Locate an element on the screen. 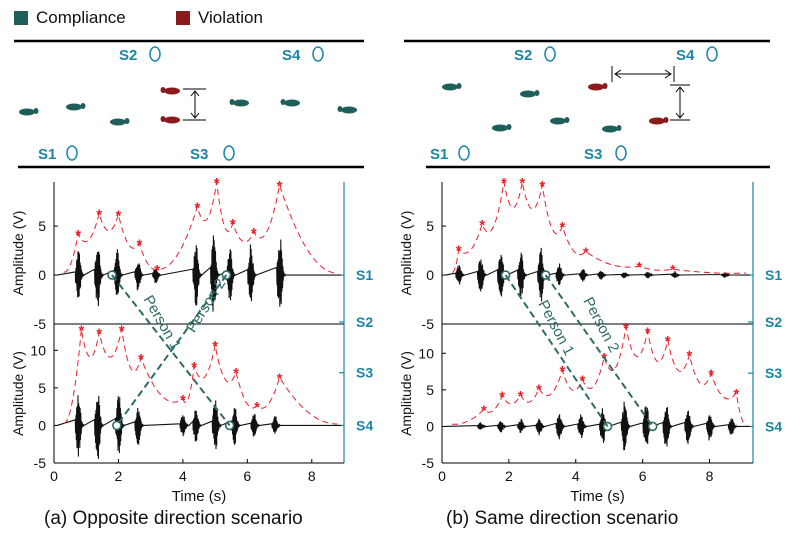 This screenshot has width=801, height=541. legend-violation: Violation is located at coordinates (219, 18).